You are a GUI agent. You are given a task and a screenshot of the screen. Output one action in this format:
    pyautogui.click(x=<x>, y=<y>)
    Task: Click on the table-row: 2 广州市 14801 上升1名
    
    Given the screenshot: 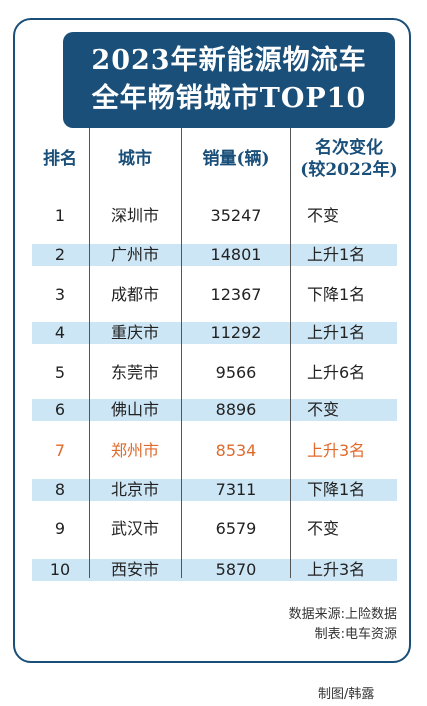 What is the action you would take?
    pyautogui.click(x=214, y=255)
    